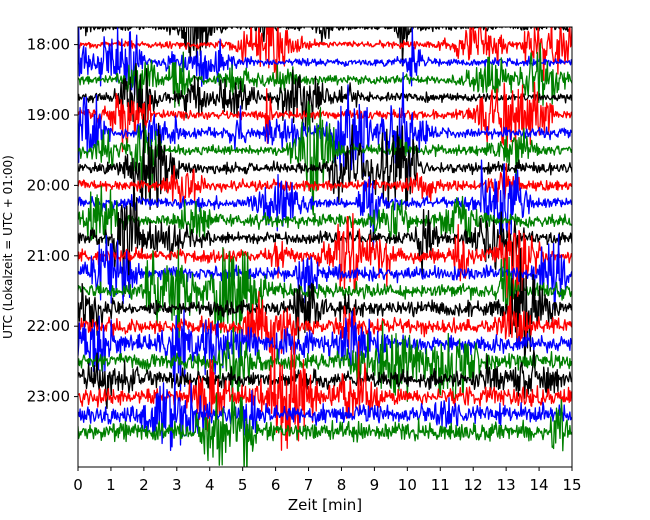  I want to click on x-tick-label: 13, so click(506, 485).